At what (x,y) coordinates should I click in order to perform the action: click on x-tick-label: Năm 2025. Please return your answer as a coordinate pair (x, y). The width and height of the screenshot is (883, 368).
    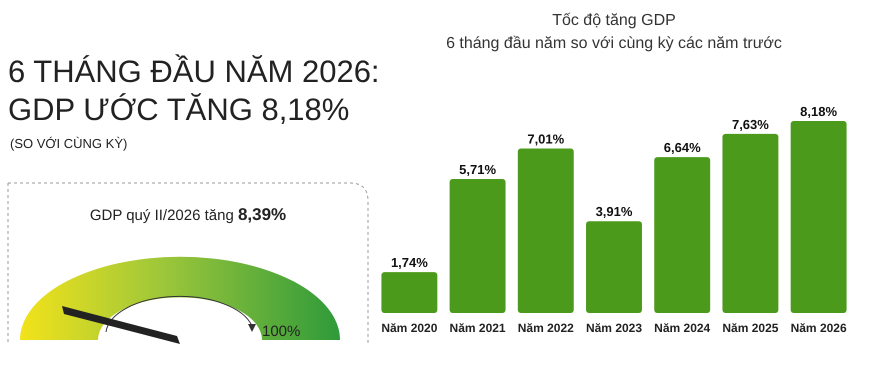
    Looking at the image, I should click on (750, 328).